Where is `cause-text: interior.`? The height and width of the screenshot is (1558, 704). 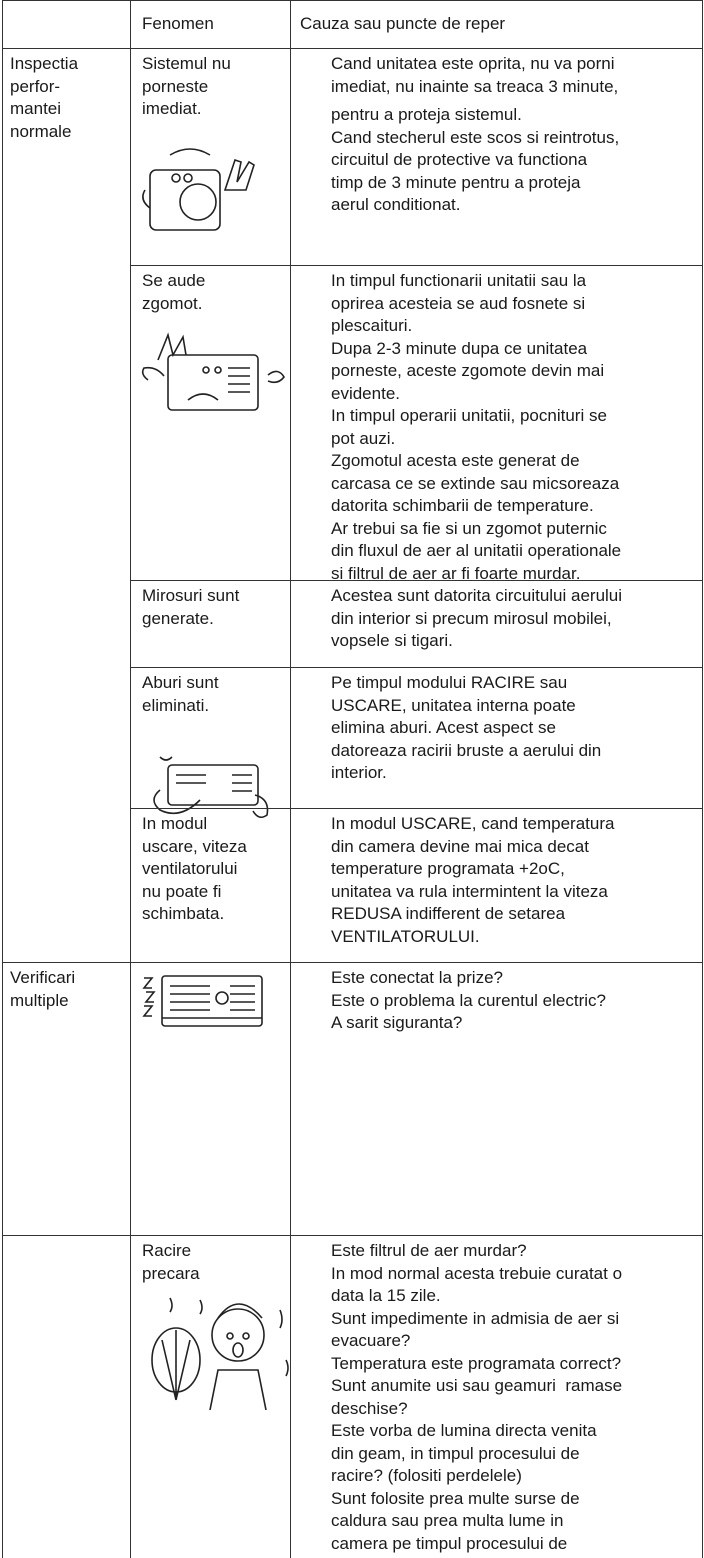 cause-text: interior. is located at coordinates (359, 772).